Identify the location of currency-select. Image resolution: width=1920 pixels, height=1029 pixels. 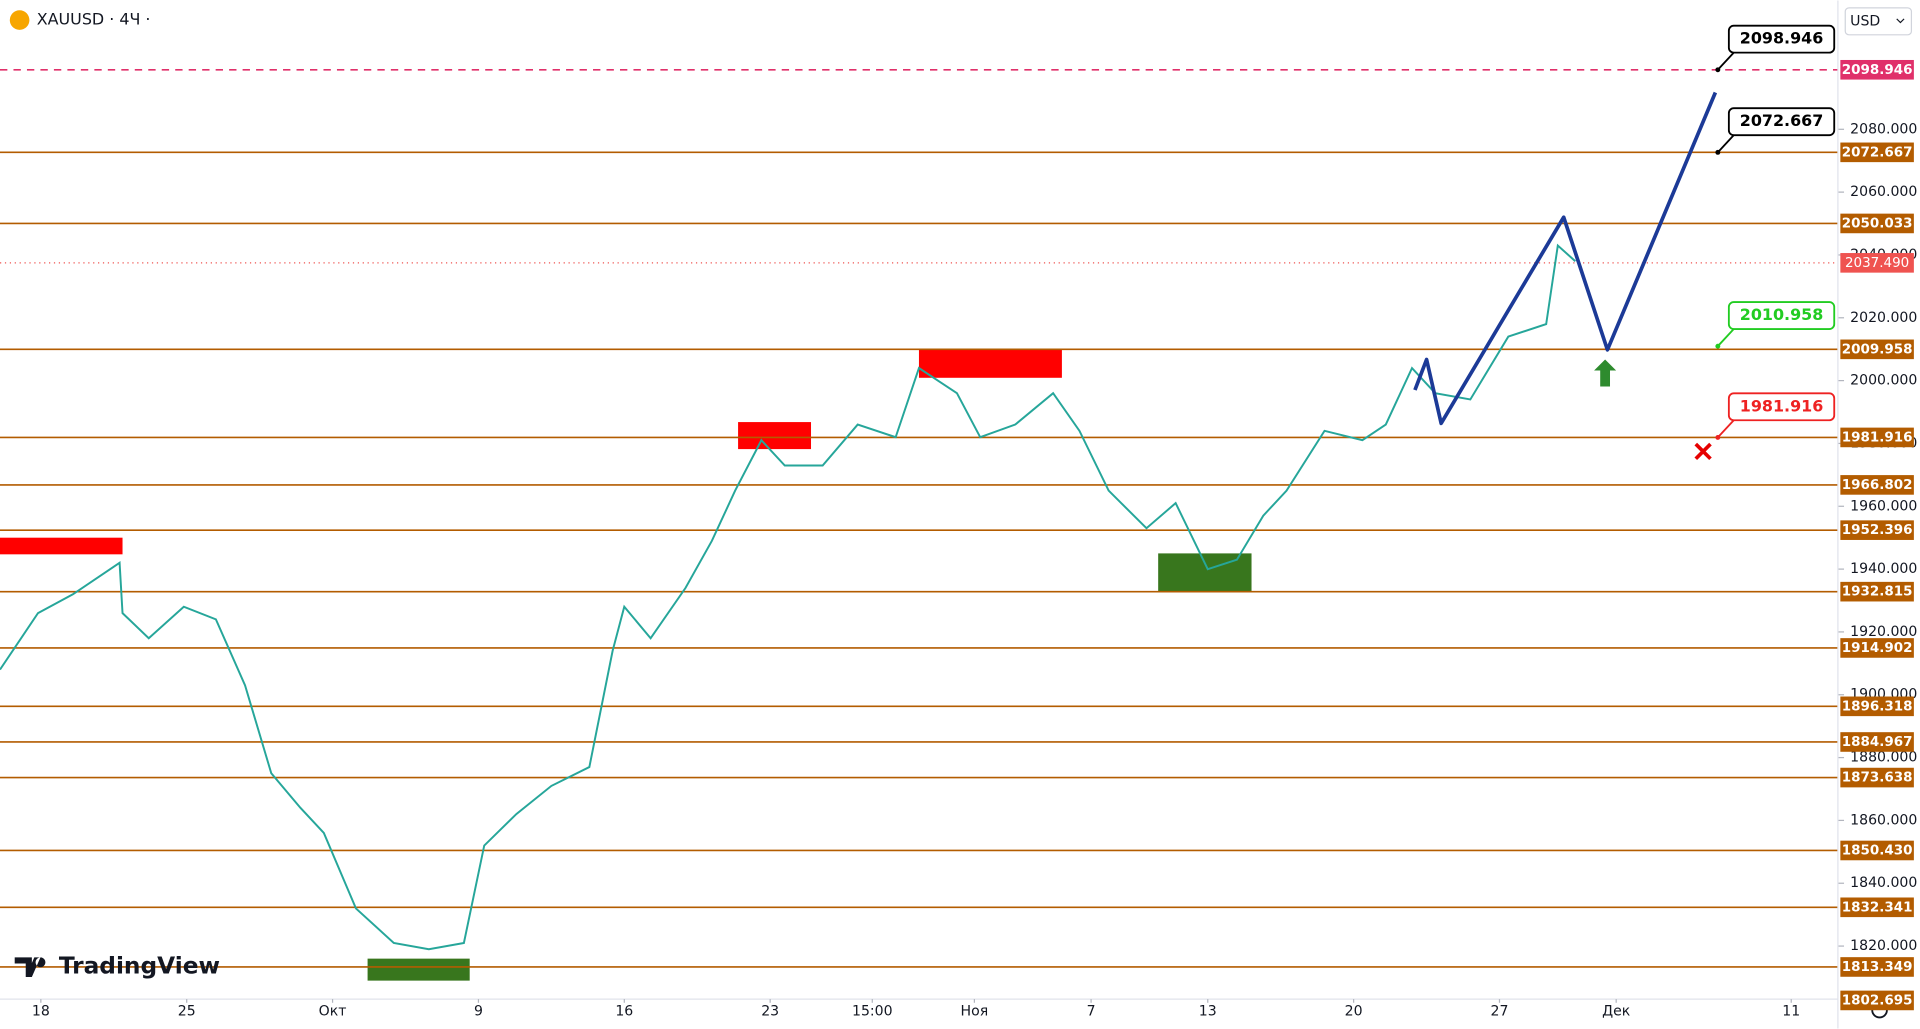
(1878, 21).